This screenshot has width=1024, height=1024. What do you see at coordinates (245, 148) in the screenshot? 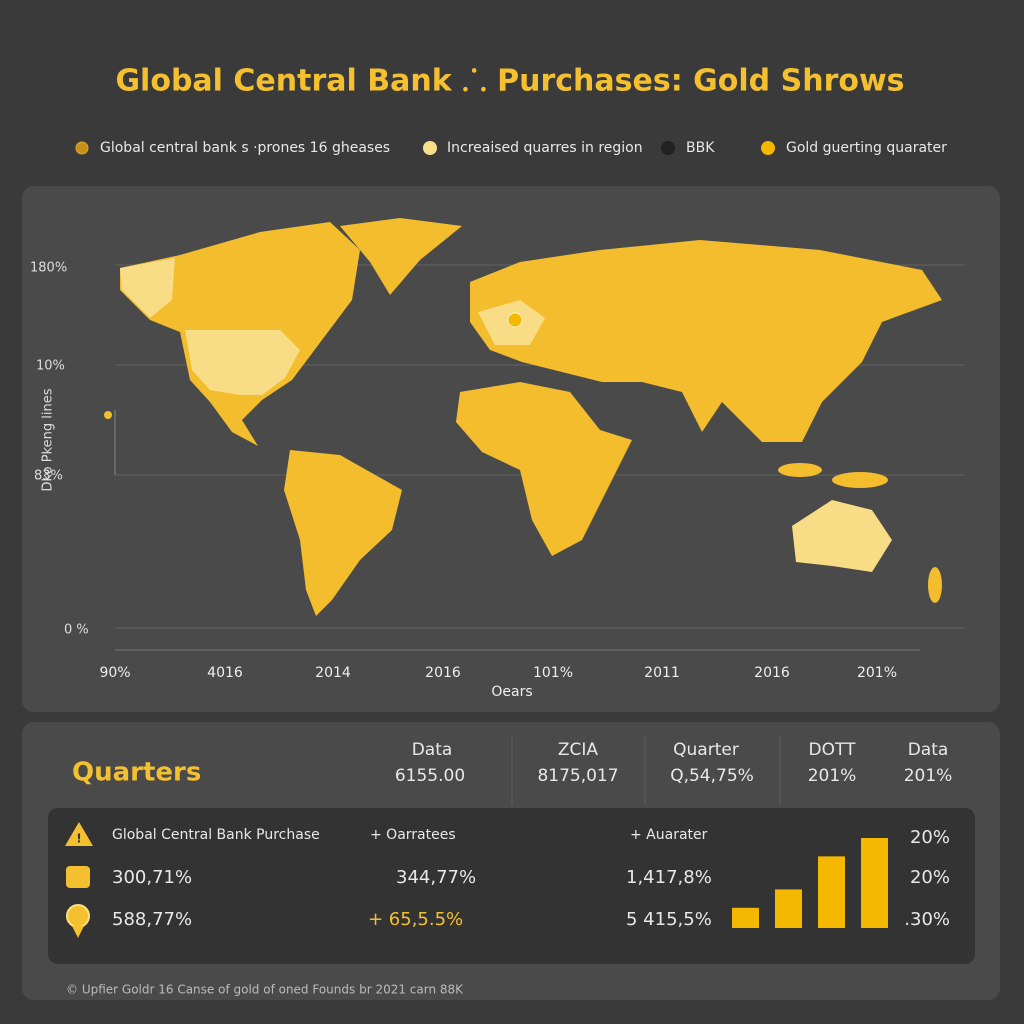
I see `legend-label: Global central bank s ·prones 16 gheases` at bounding box center [245, 148].